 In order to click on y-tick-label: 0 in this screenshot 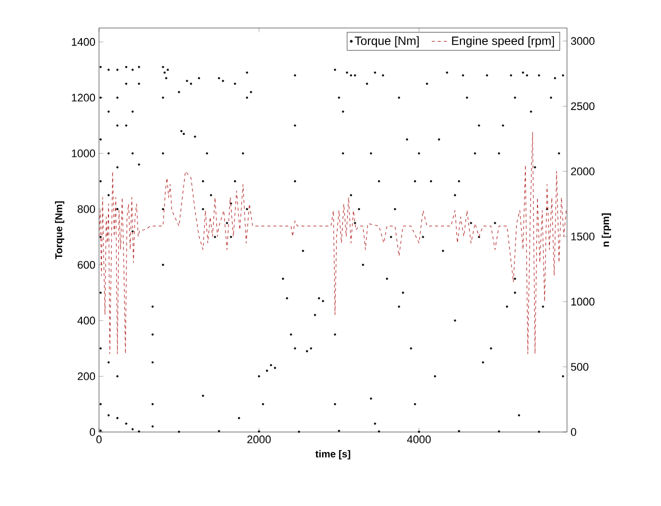, I will do `click(93, 432)`.